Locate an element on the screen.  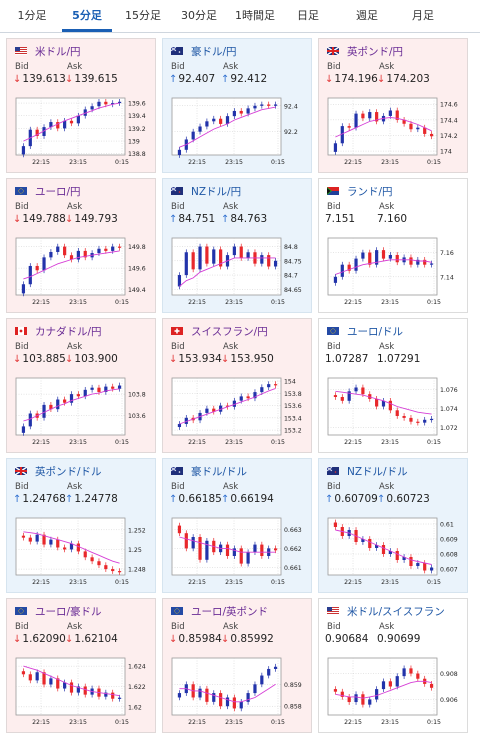
y-tick-label: 139.2 is located at coordinates (137, 129).